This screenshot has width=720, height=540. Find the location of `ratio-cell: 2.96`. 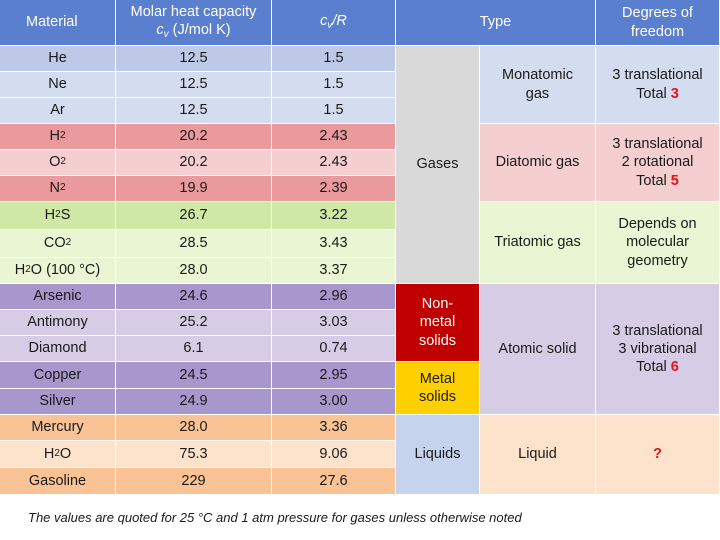

ratio-cell: 2.96 is located at coordinates (334, 297).